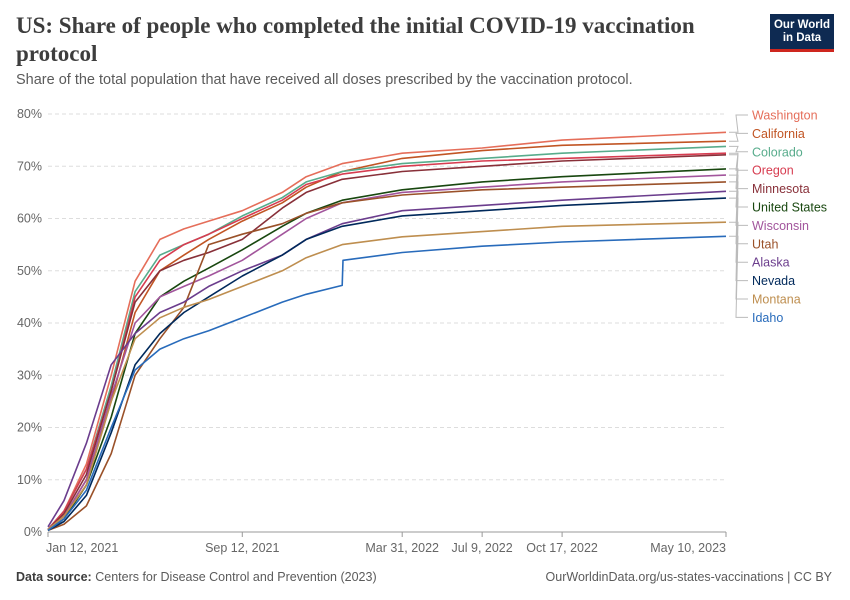 The image size is (850, 600). I want to click on legend-label: Colorado, so click(777, 152).